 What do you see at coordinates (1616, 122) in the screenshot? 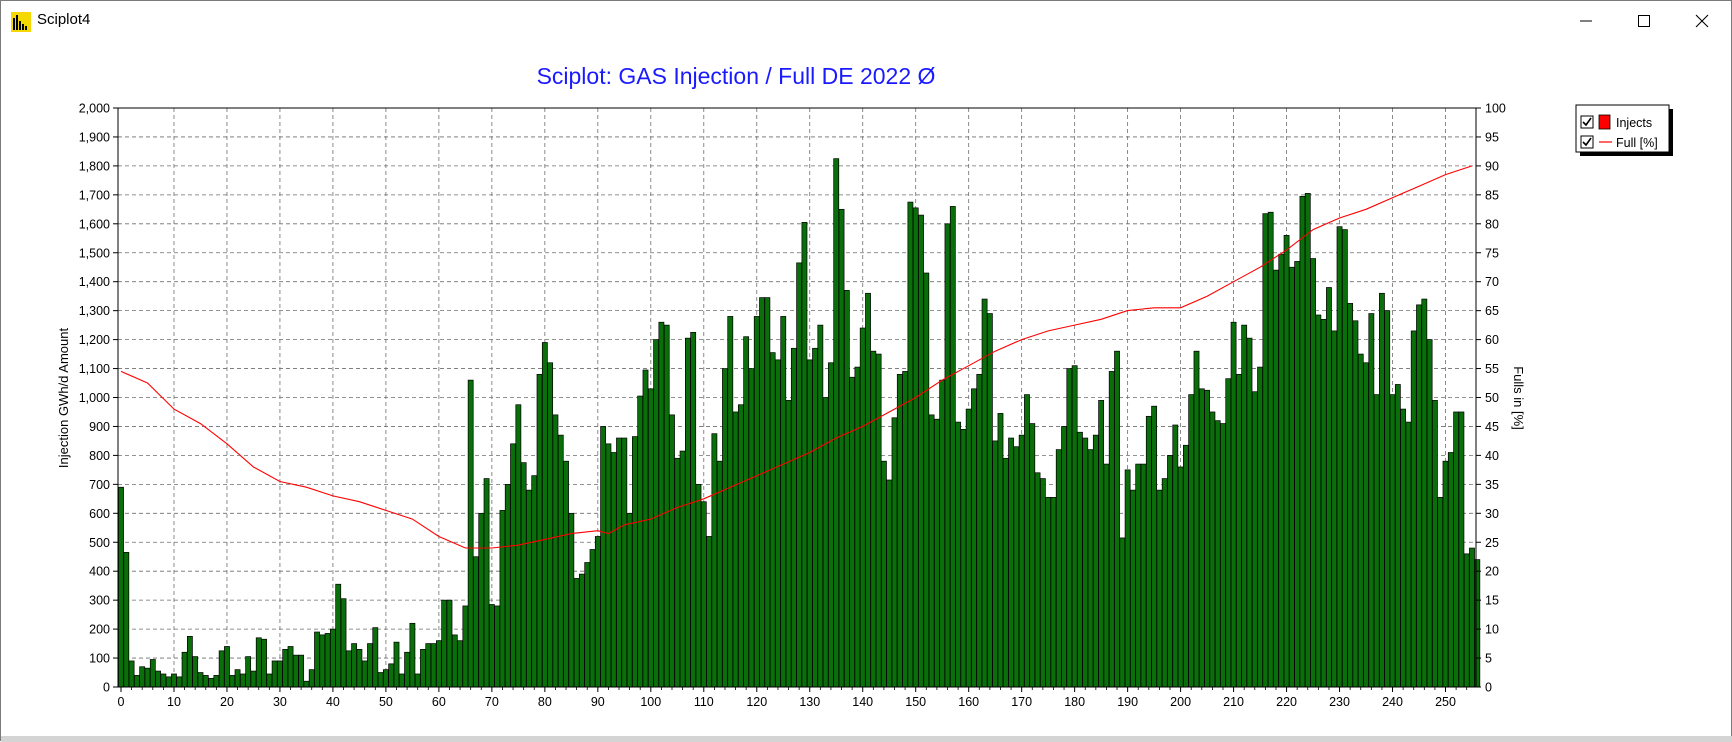
I see `legend-item-injects: Injects` at bounding box center [1616, 122].